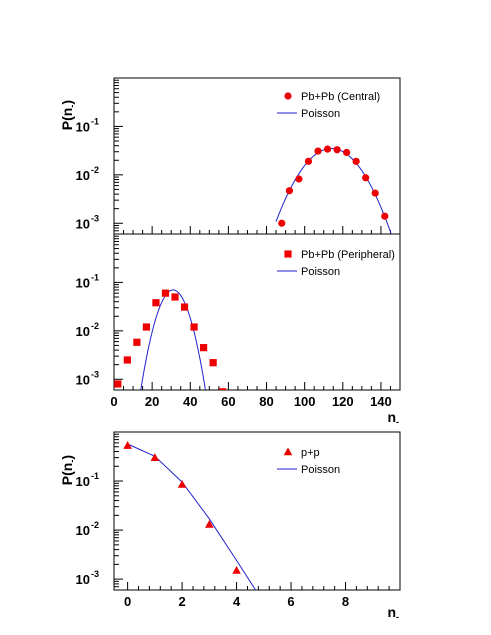 The width and height of the screenshot is (491, 635). I want to click on legend-label-data: Pb+Pb (Central), so click(340, 97).